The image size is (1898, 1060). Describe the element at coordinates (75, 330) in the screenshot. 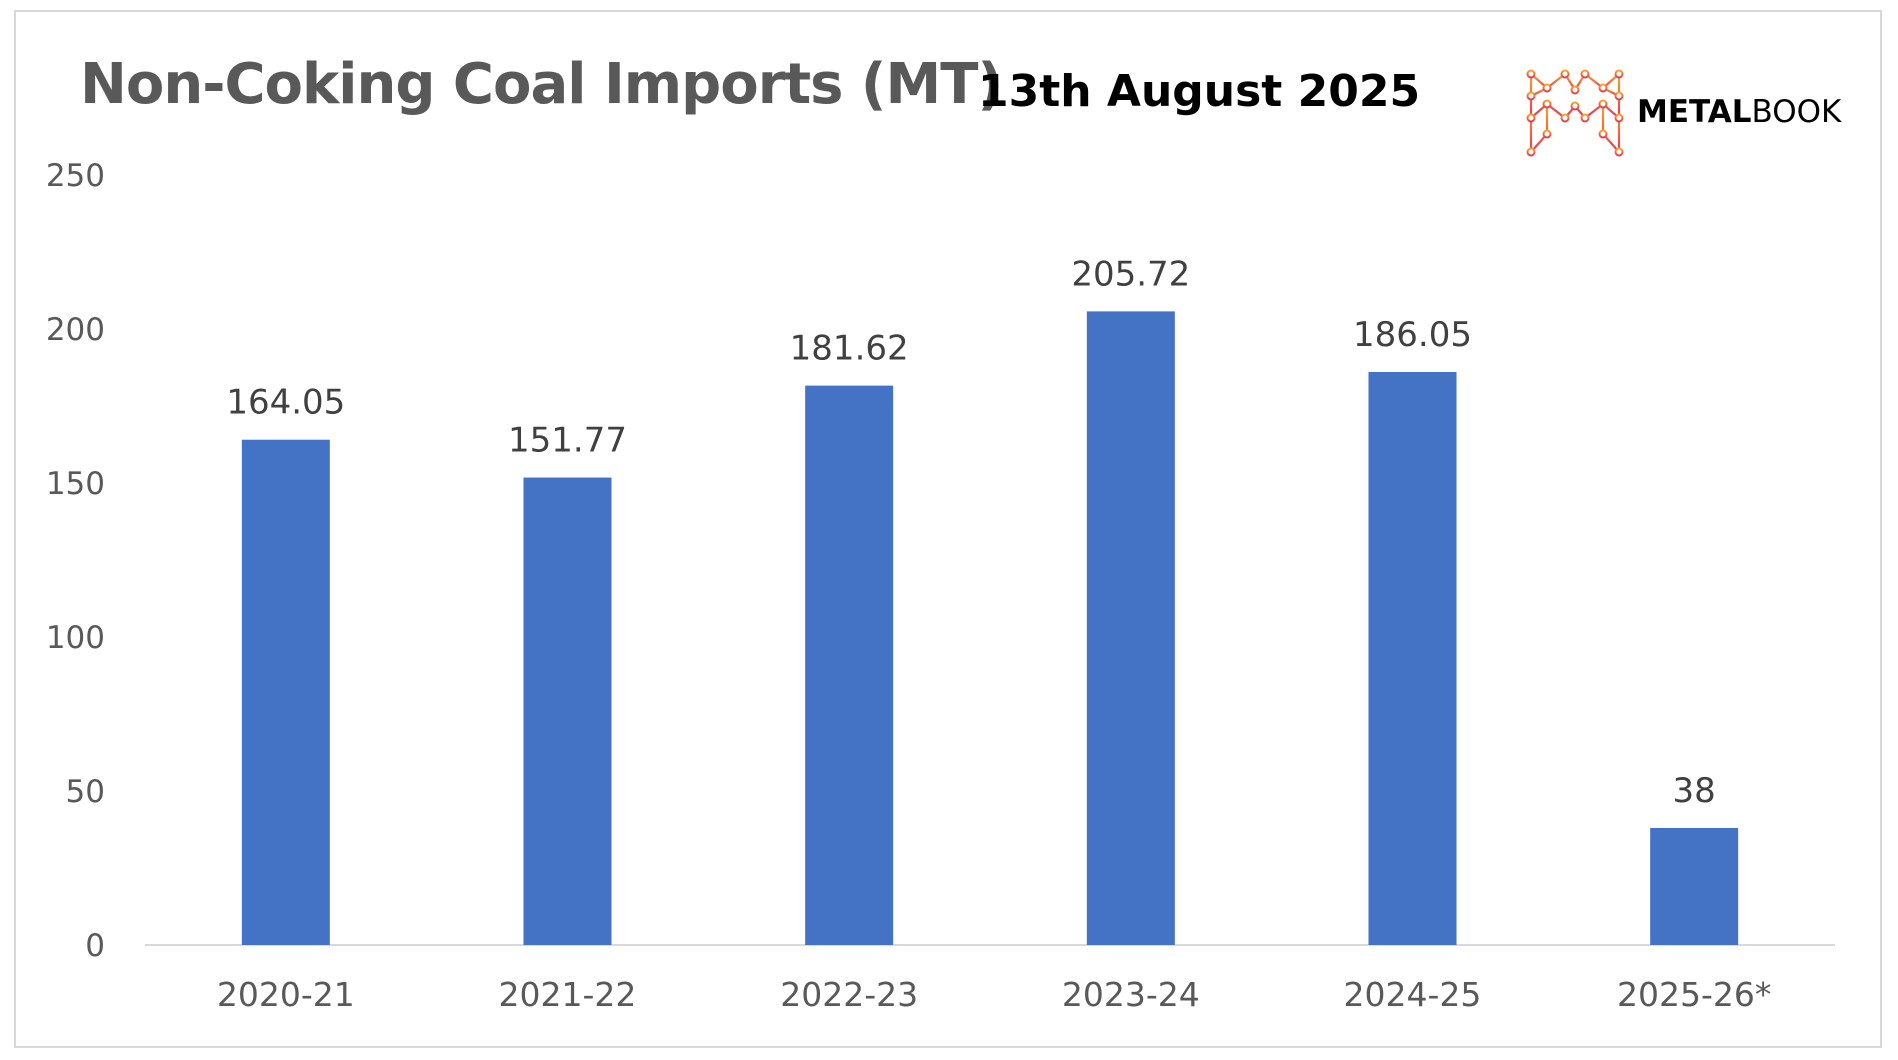

I see `y-tick-label: 200` at that location.